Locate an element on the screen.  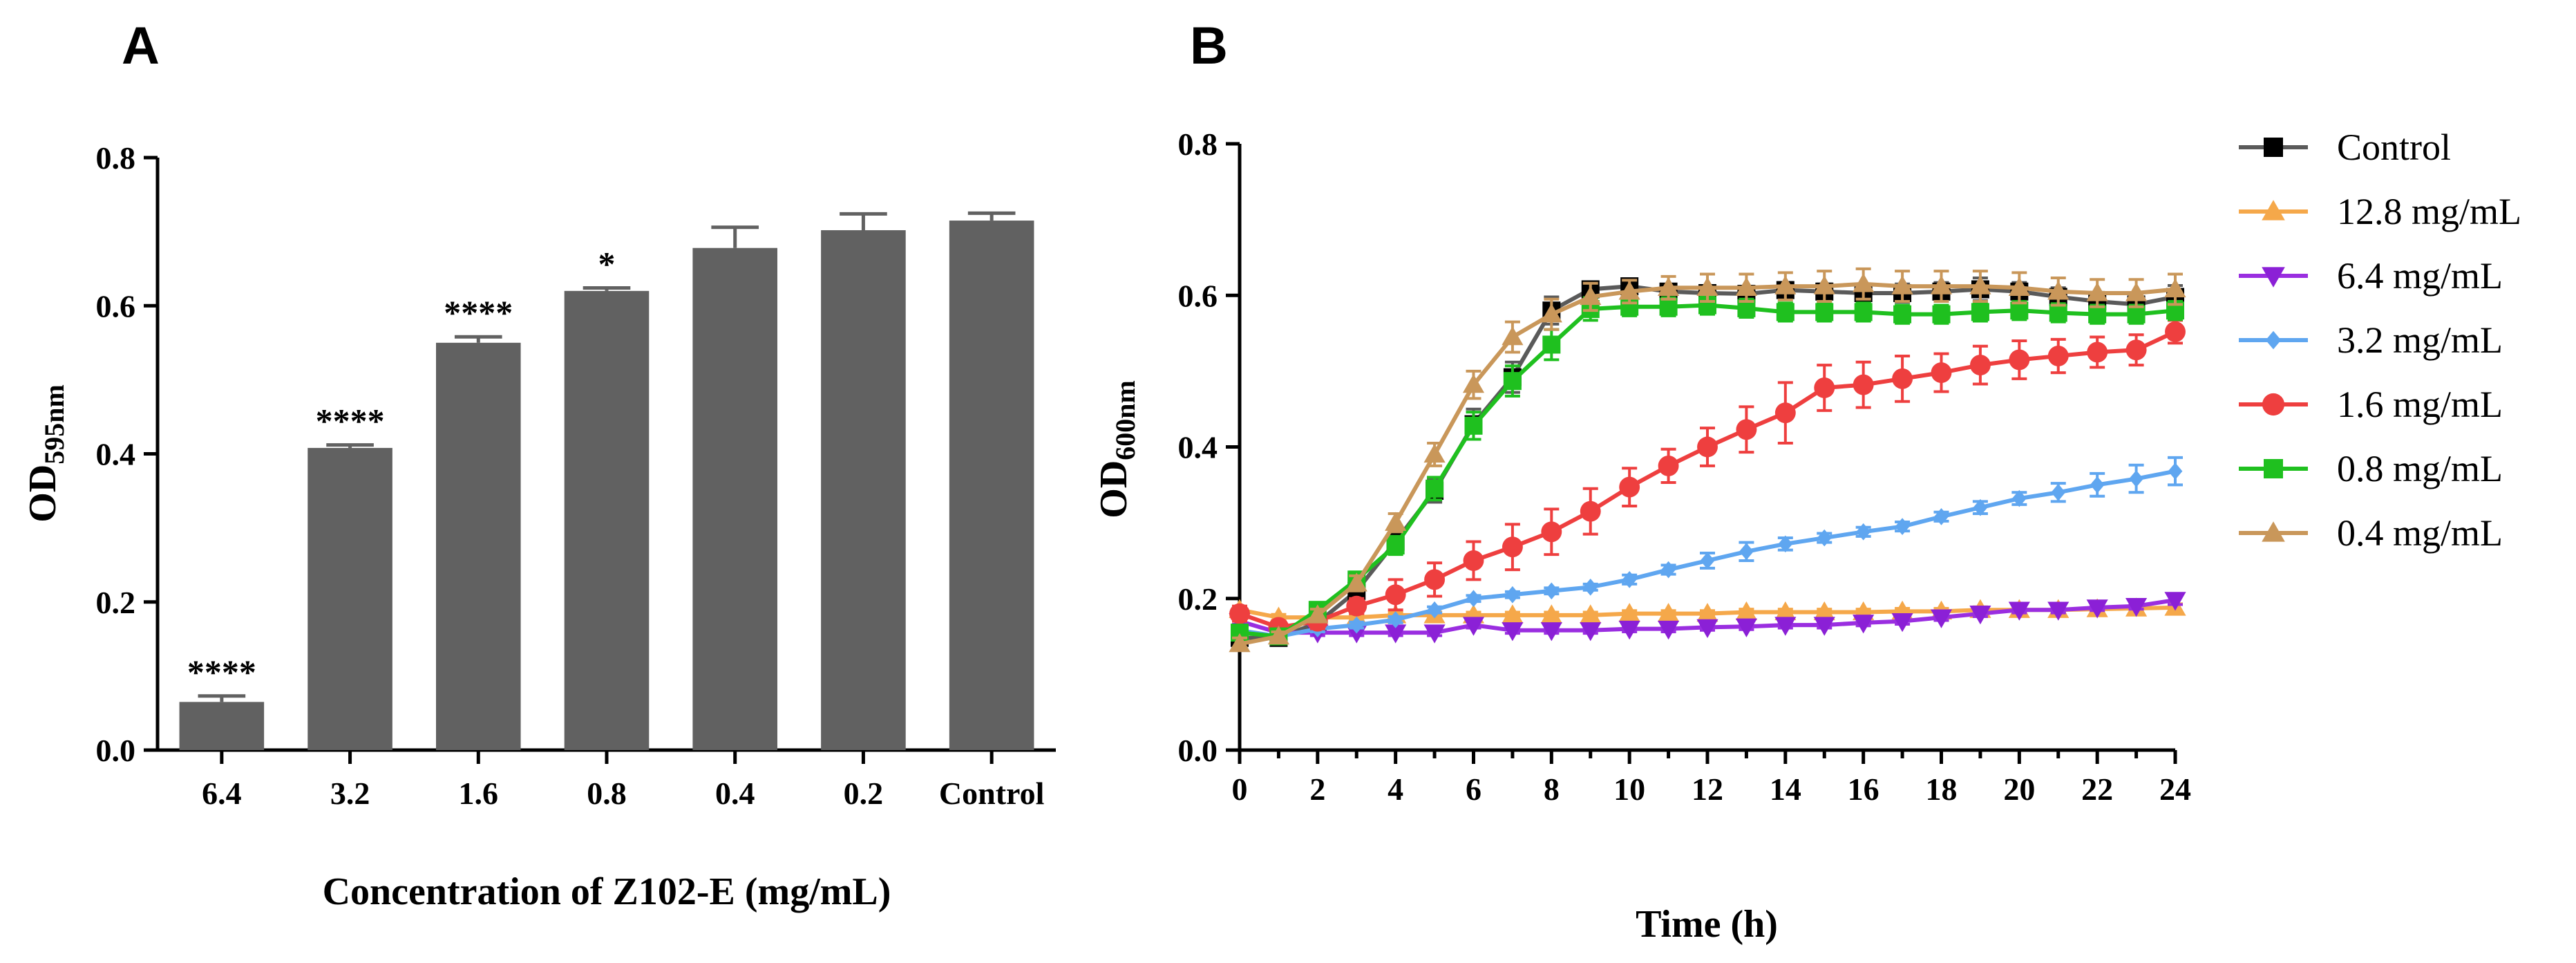
series-0-8-mg-ml is located at coordinates (1707, 470).